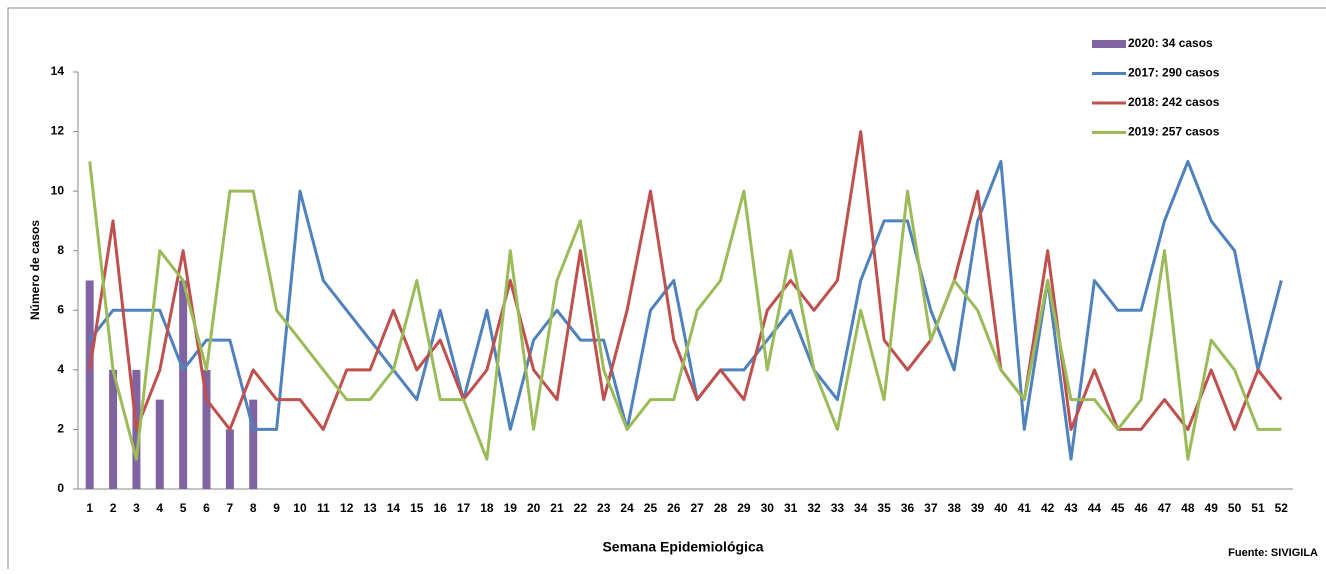  What do you see at coordinates (1025, 508) in the screenshot?
I see `x-tick-label: 41` at bounding box center [1025, 508].